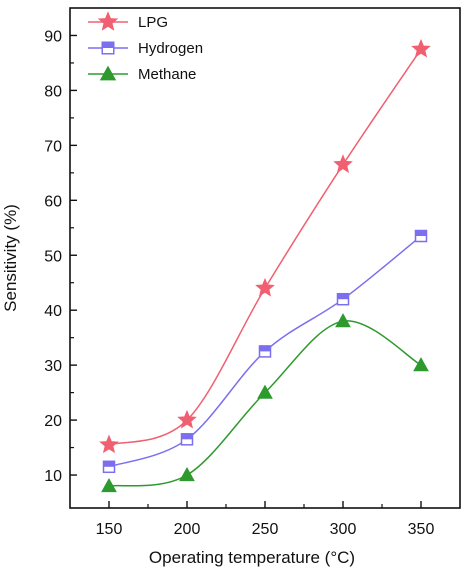 The image size is (474, 570). I want to click on y-tick-label: 70, so click(53, 146).